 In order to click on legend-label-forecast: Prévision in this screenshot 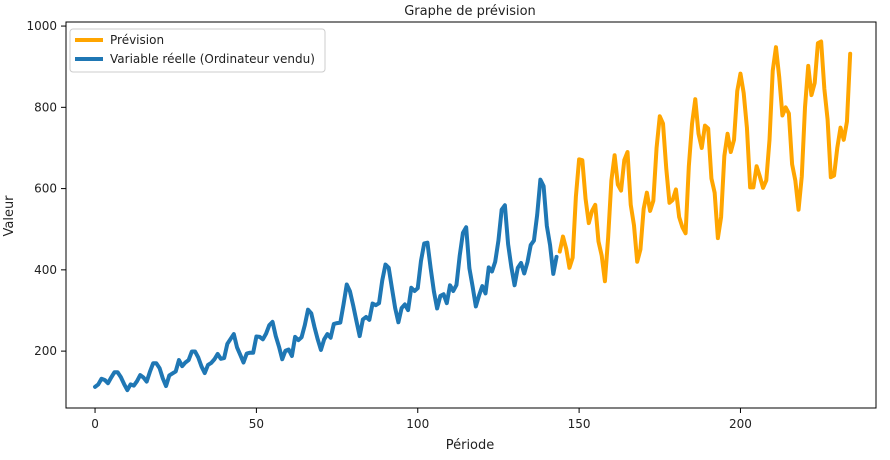, I will do `click(137, 40)`.